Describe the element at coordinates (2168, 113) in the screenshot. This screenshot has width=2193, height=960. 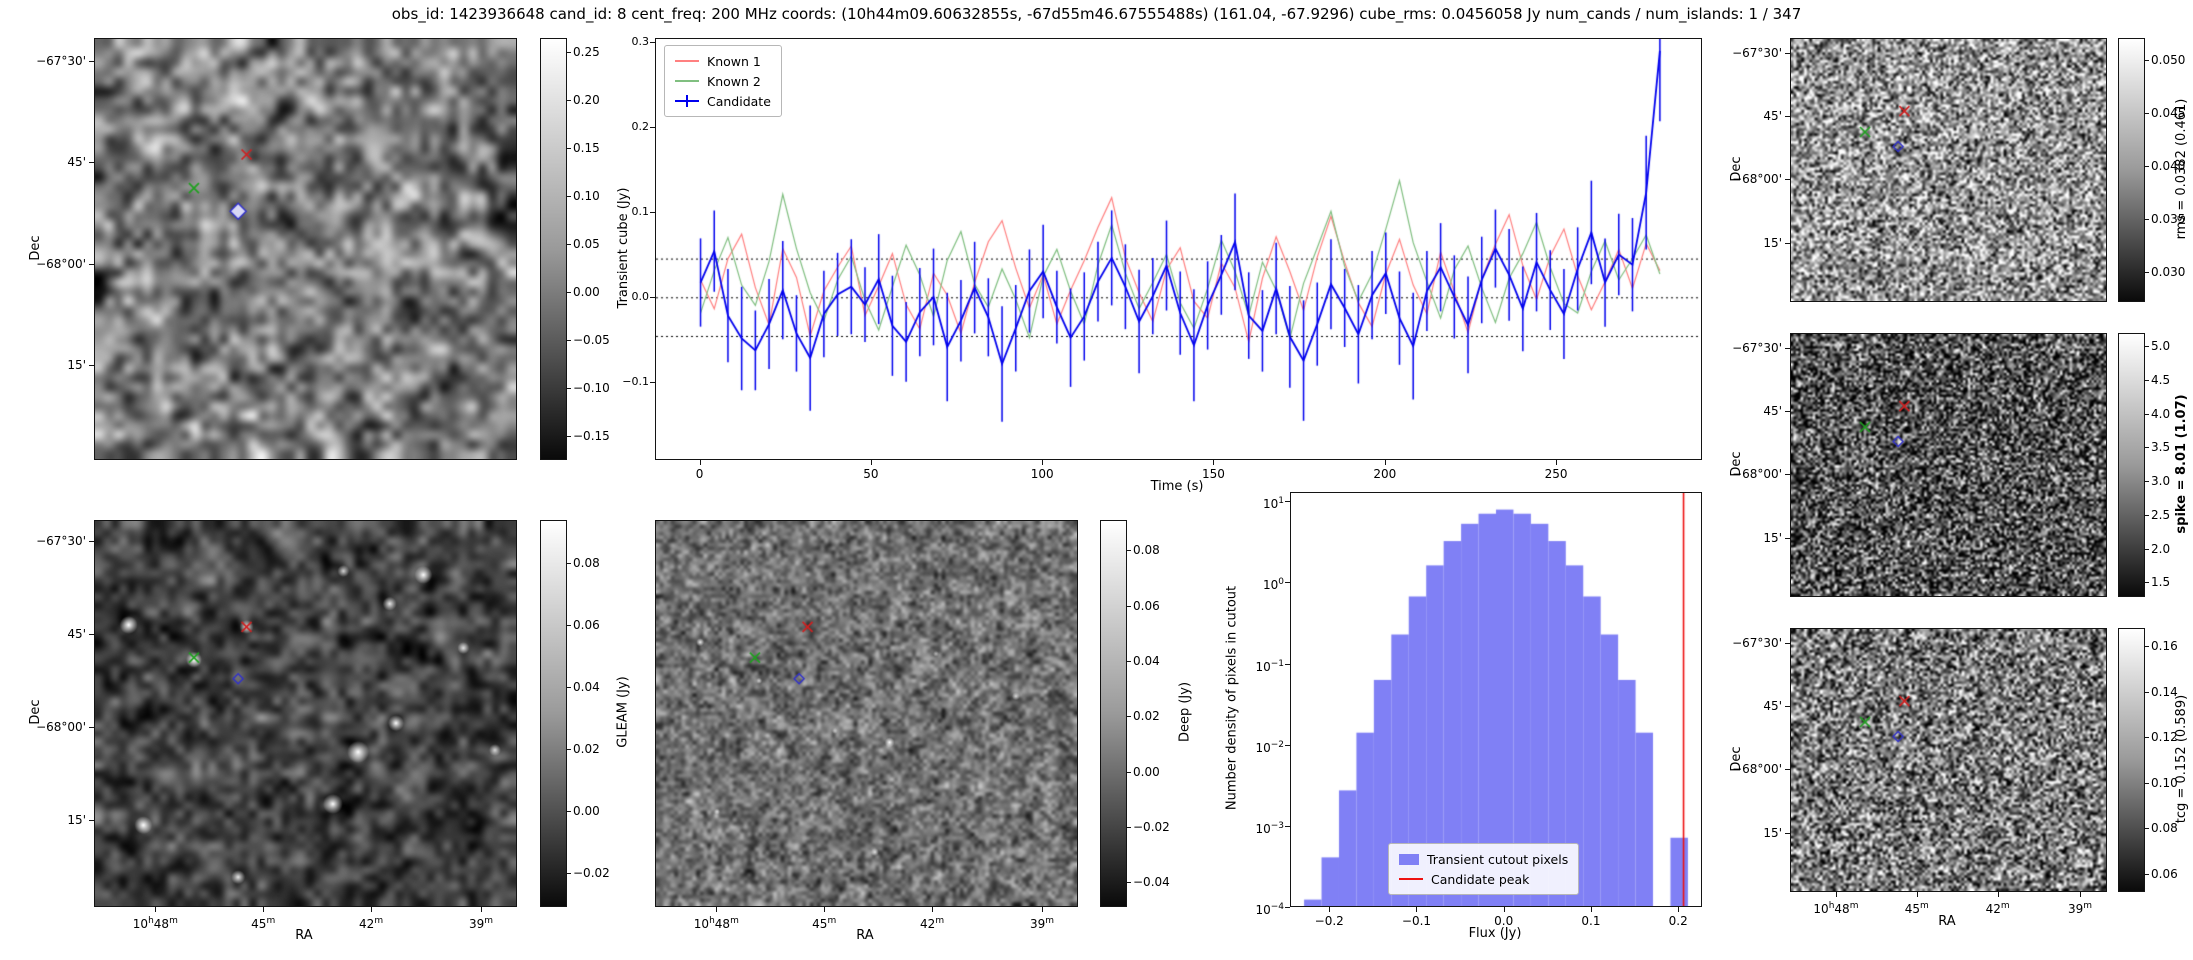
I see `colorbar-tick-label: 0.045` at that location.